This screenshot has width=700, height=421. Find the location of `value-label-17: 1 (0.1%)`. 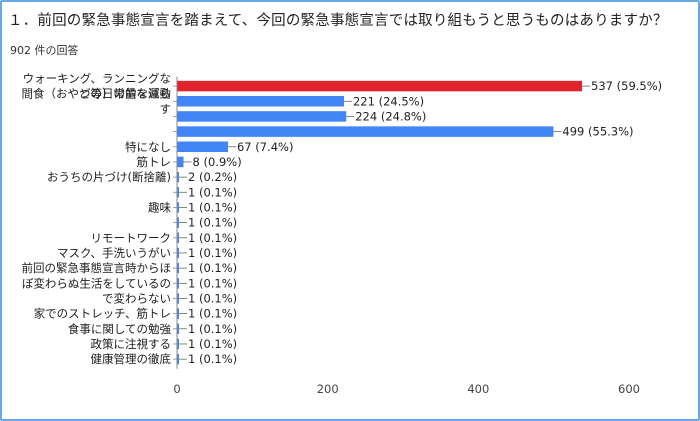

value-label-17: 1 (0.1%) is located at coordinates (212, 344).